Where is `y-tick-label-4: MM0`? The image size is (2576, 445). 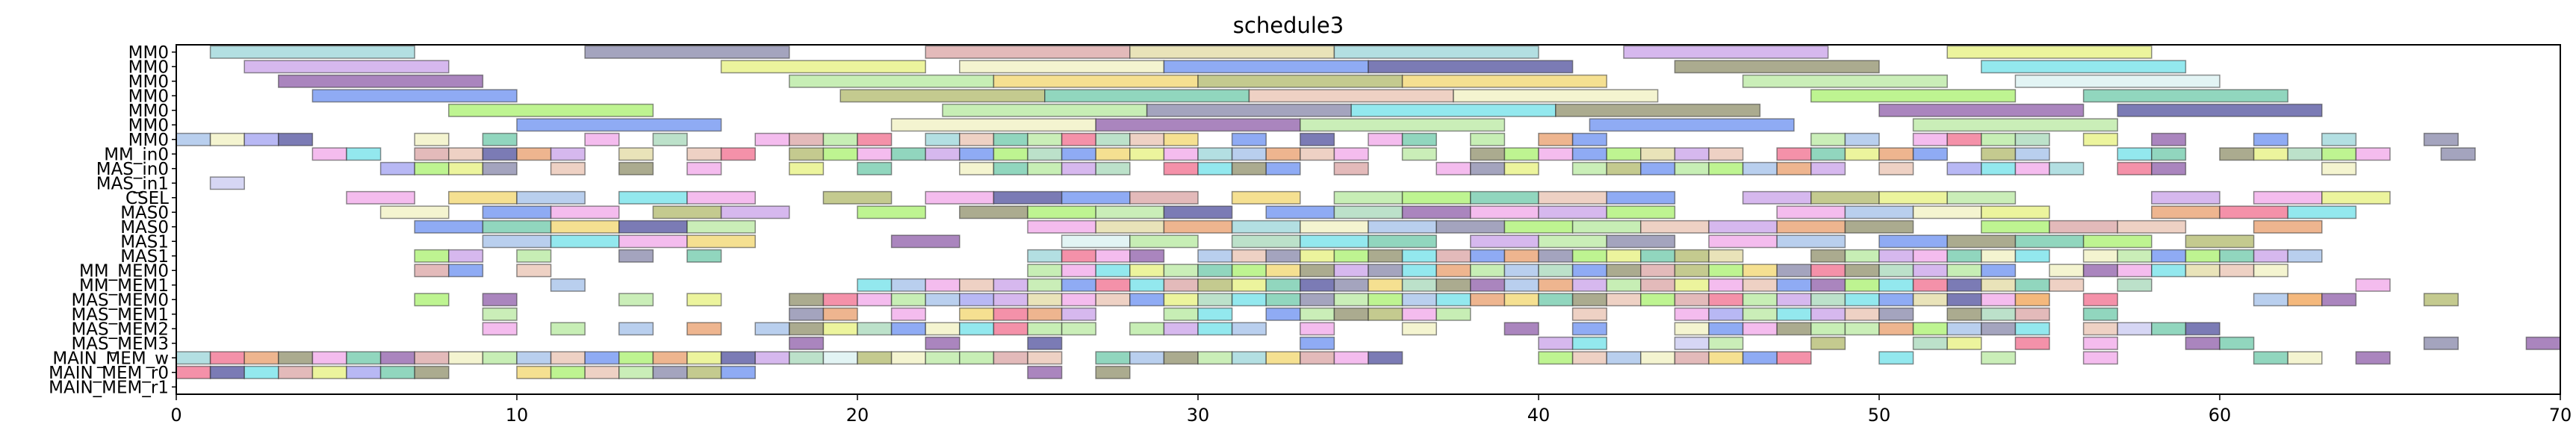 y-tick-label-4: MM0 is located at coordinates (149, 111).